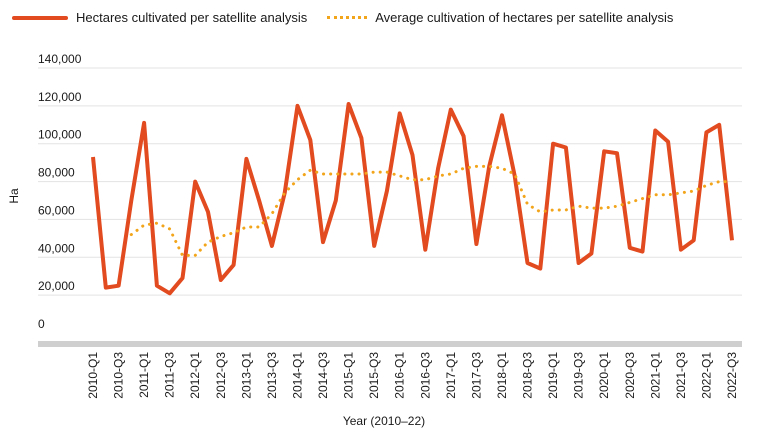 This screenshot has height=434, width=764. What do you see at coordinates (528, 375) in the screenshot?
I see `x-tick-label: 2018-Q3` at bounding box center [528, 375].